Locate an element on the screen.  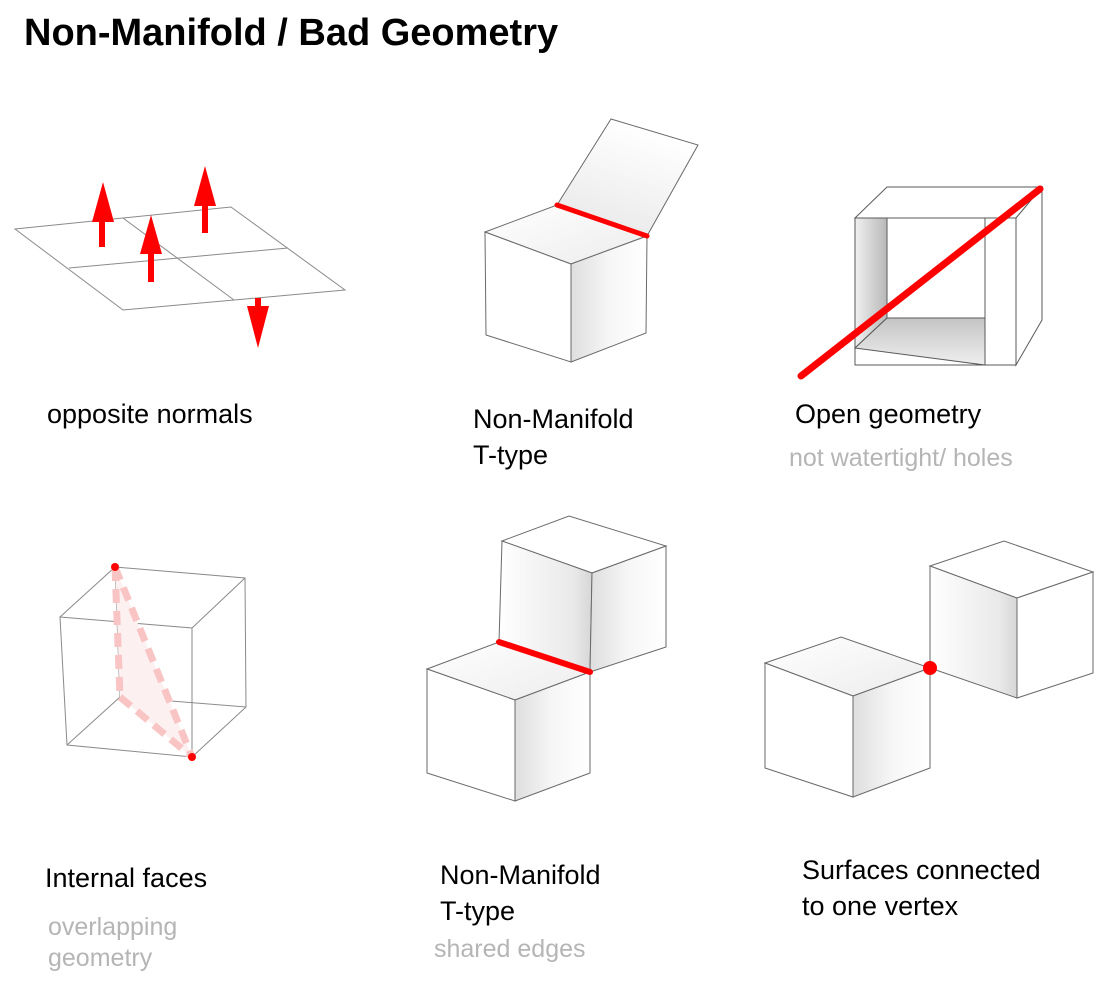
sublabel-open-geometry: not watertight/ holes is located at coordinates (901, 458).